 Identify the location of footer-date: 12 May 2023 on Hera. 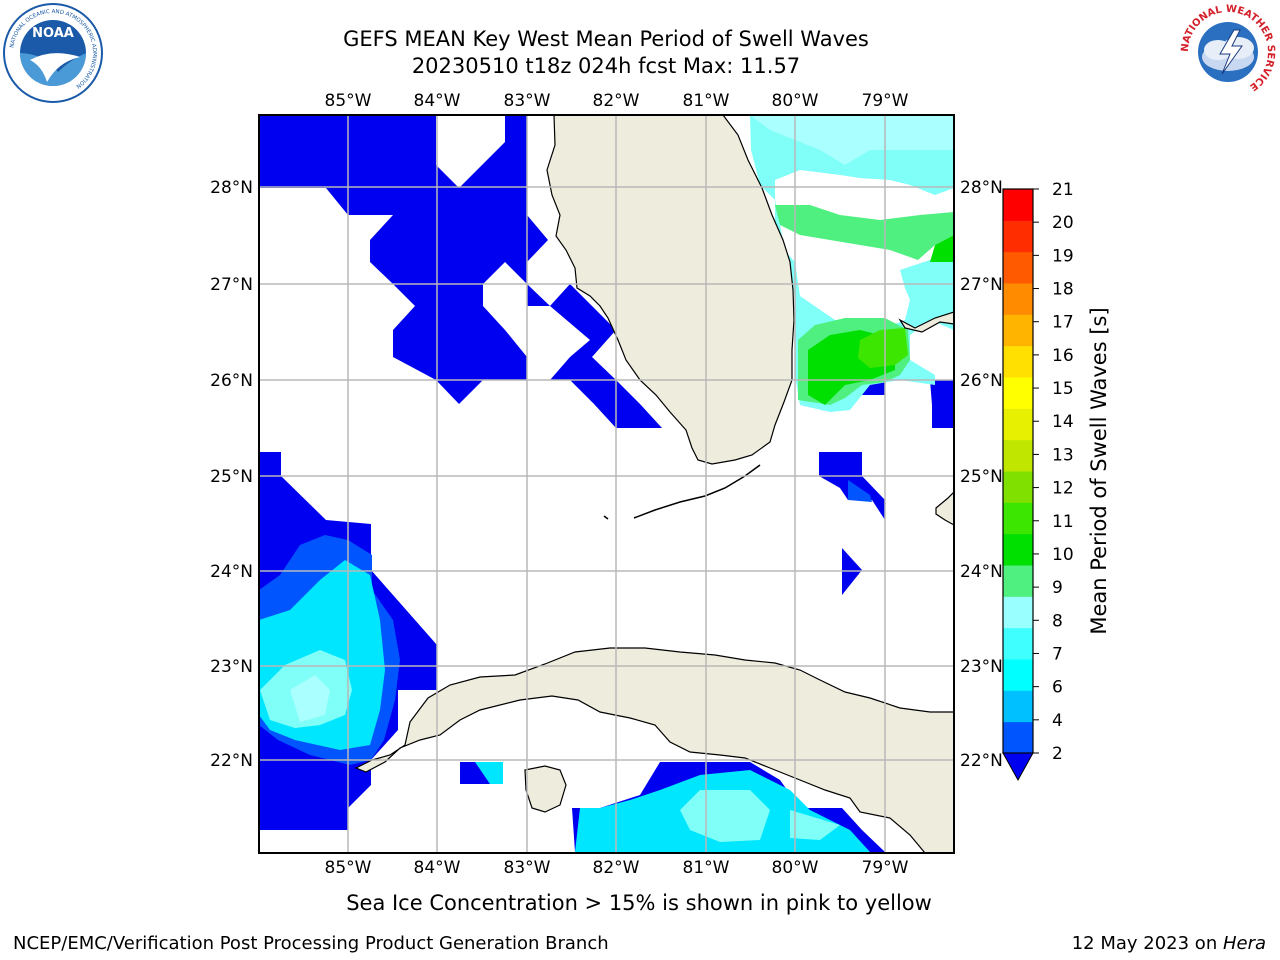
(1169, 943).